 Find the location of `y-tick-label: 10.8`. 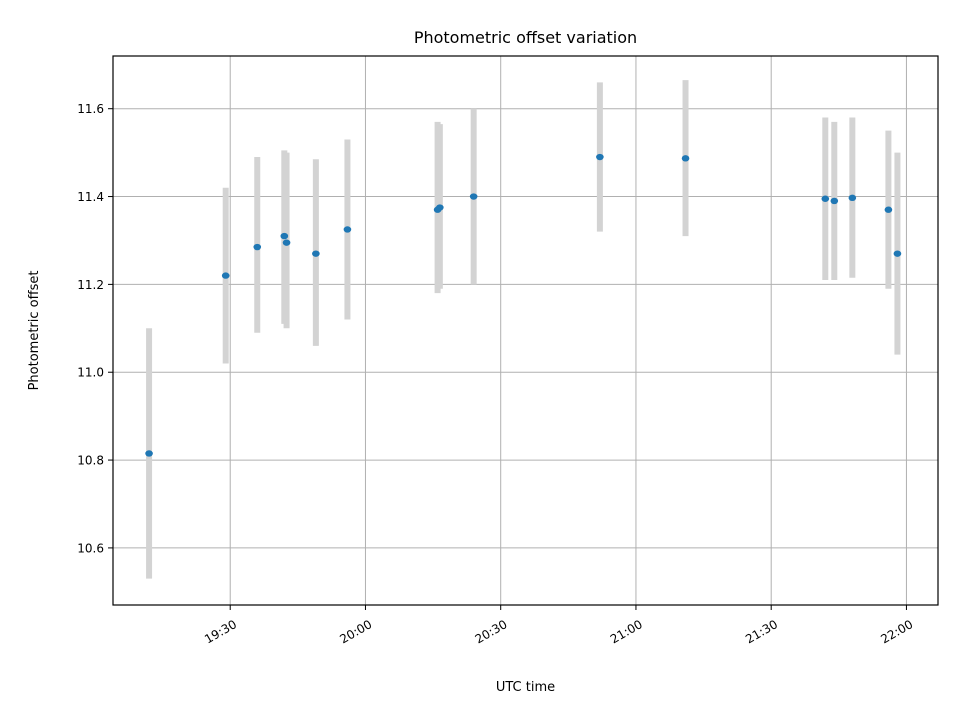

y-tick-label: 10.8 is located at coordinates (90, 461).